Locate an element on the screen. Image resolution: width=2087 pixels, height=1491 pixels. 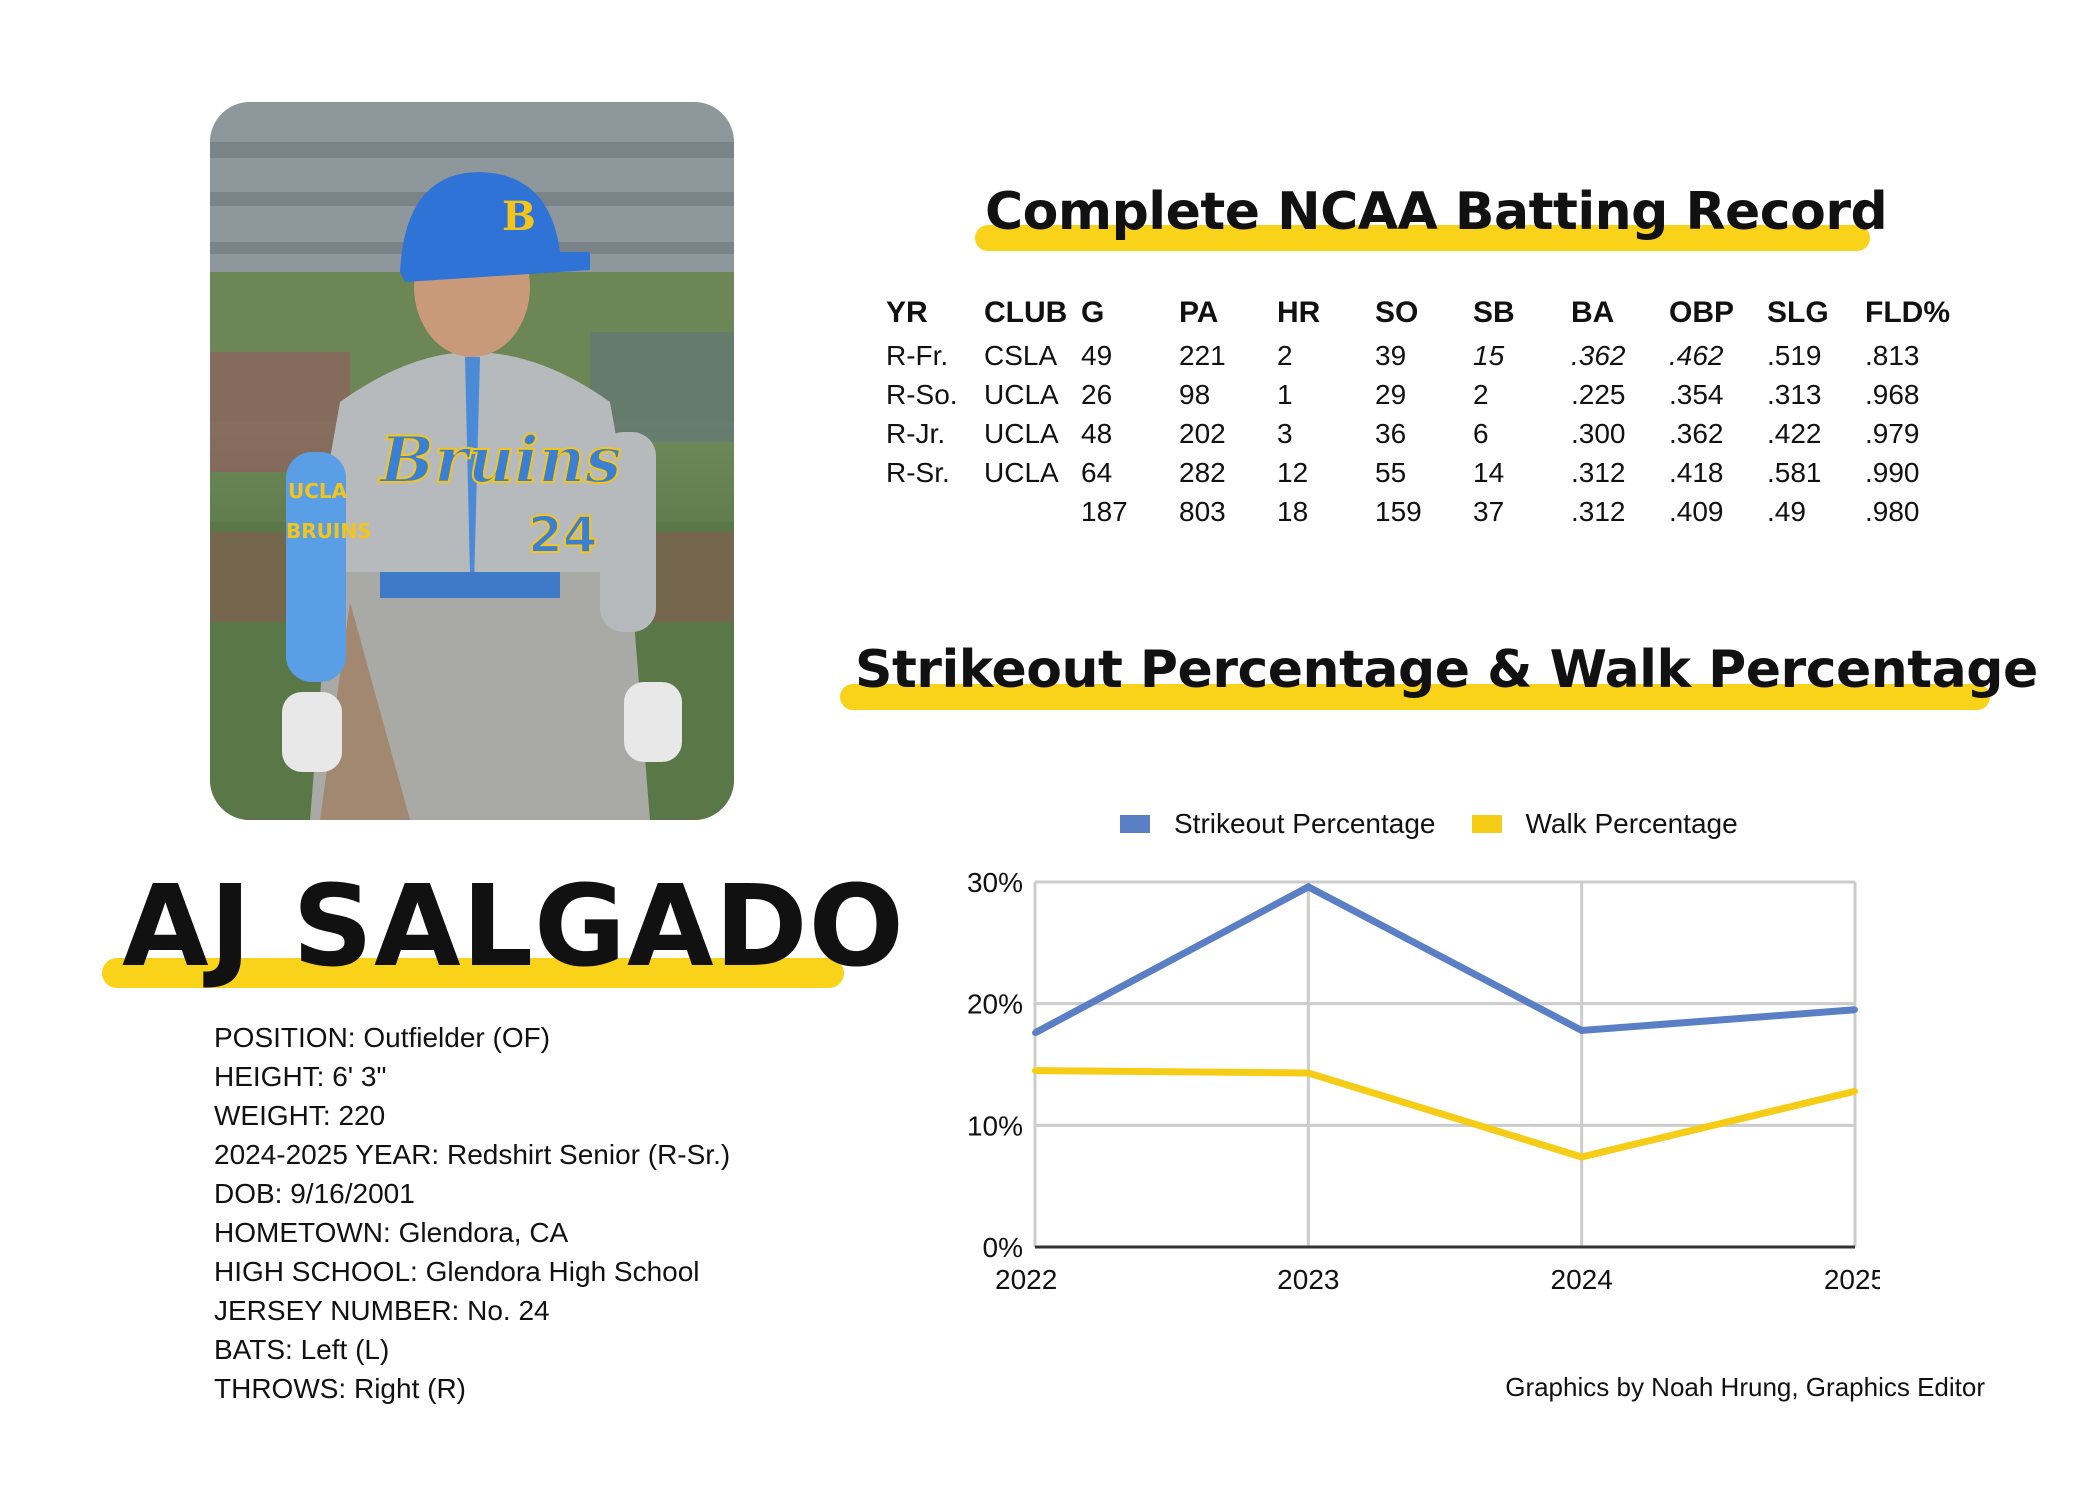
cell-ba: .225 is located at coordinates (1598, 394).